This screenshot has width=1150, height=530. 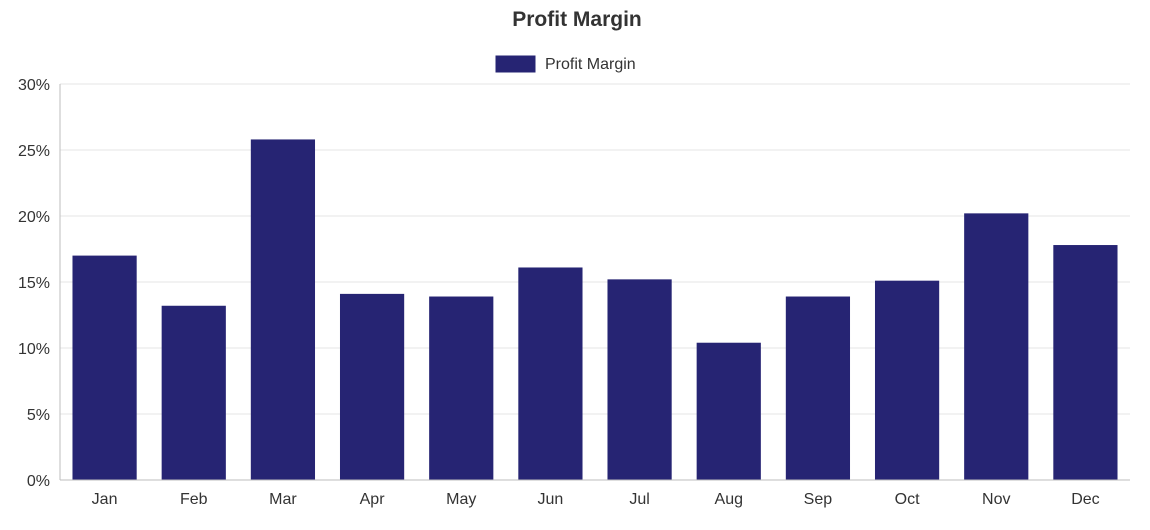 I want to click on bar-feb, so click(x=193, y=392).